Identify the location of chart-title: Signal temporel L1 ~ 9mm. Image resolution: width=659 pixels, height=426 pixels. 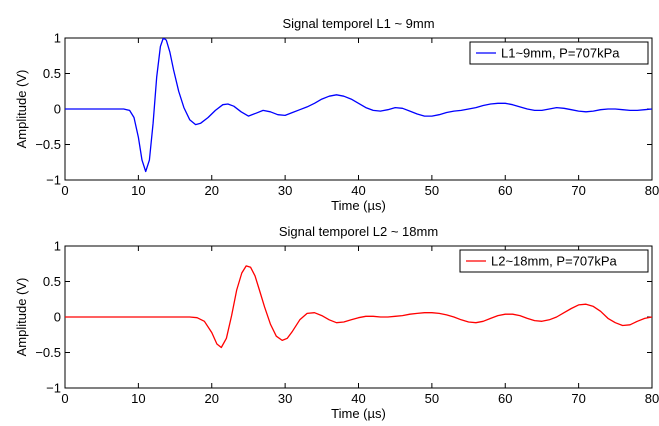
(358, 23).